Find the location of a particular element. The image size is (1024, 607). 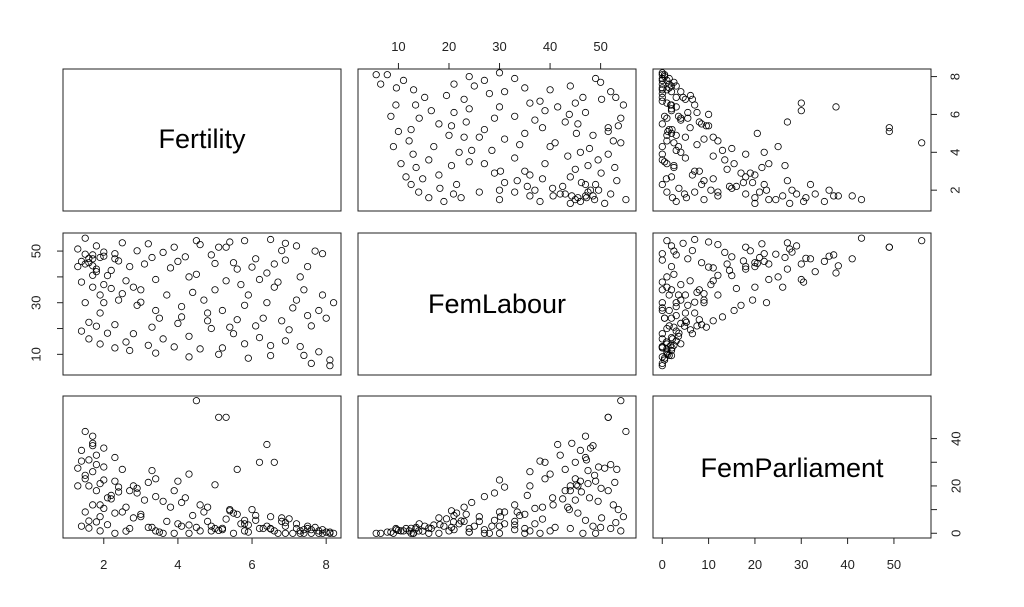

x-tick-label-top-1-4: 50 is located at coordinates (600, 46).